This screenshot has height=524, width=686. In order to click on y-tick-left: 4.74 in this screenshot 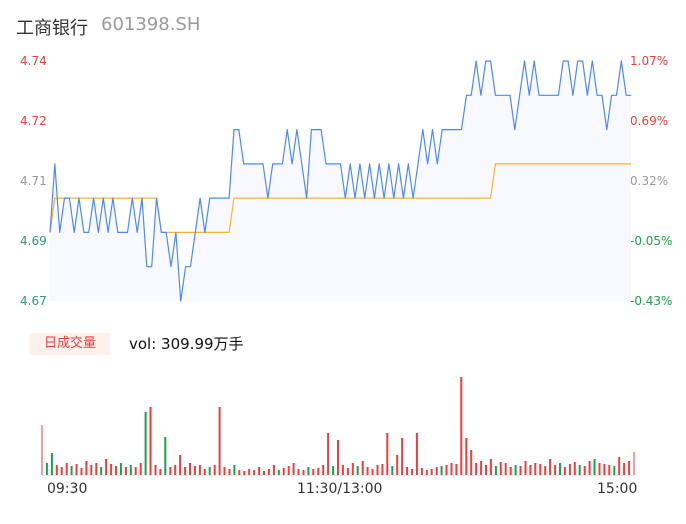, I will do `click(33, 61)`.